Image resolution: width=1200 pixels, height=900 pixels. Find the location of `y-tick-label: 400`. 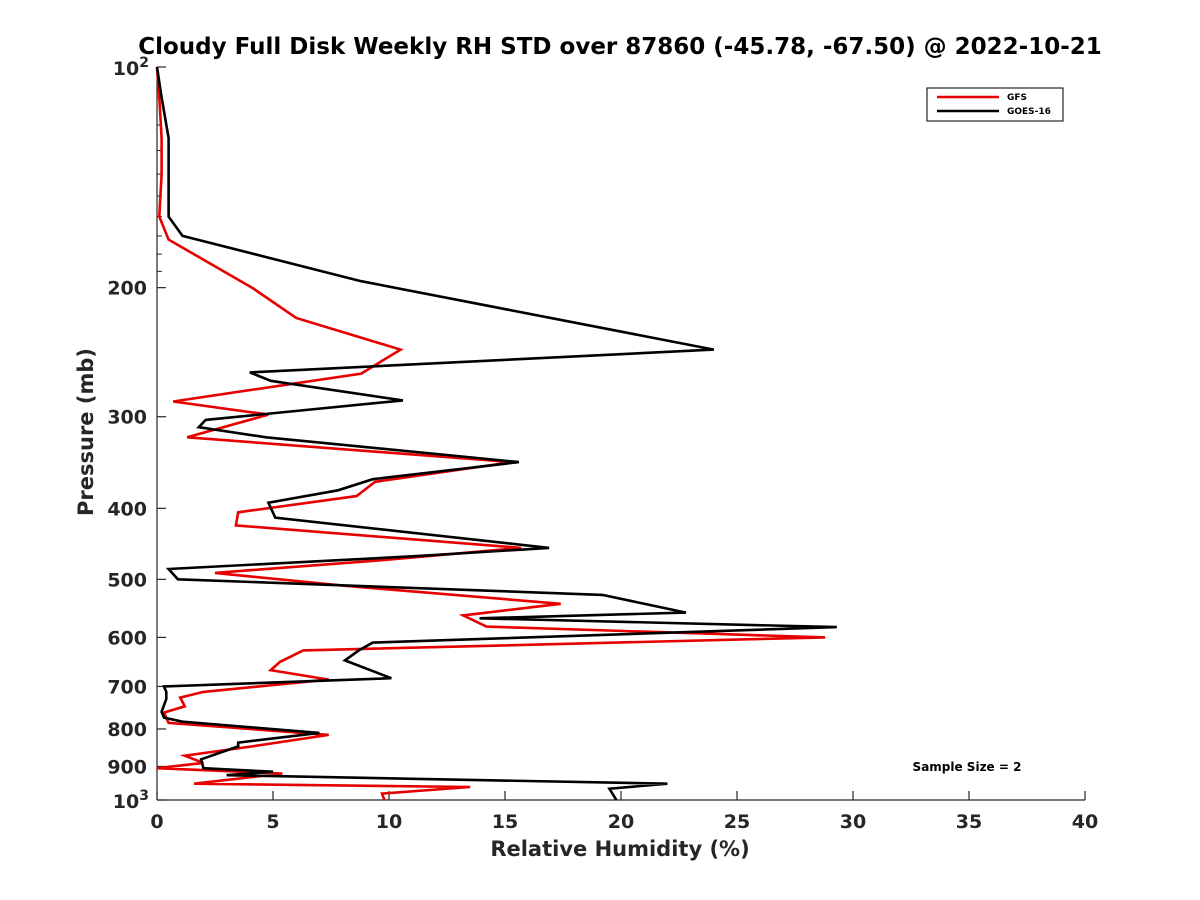

y-tick-label: 400 is located at coordinates (127, 509).